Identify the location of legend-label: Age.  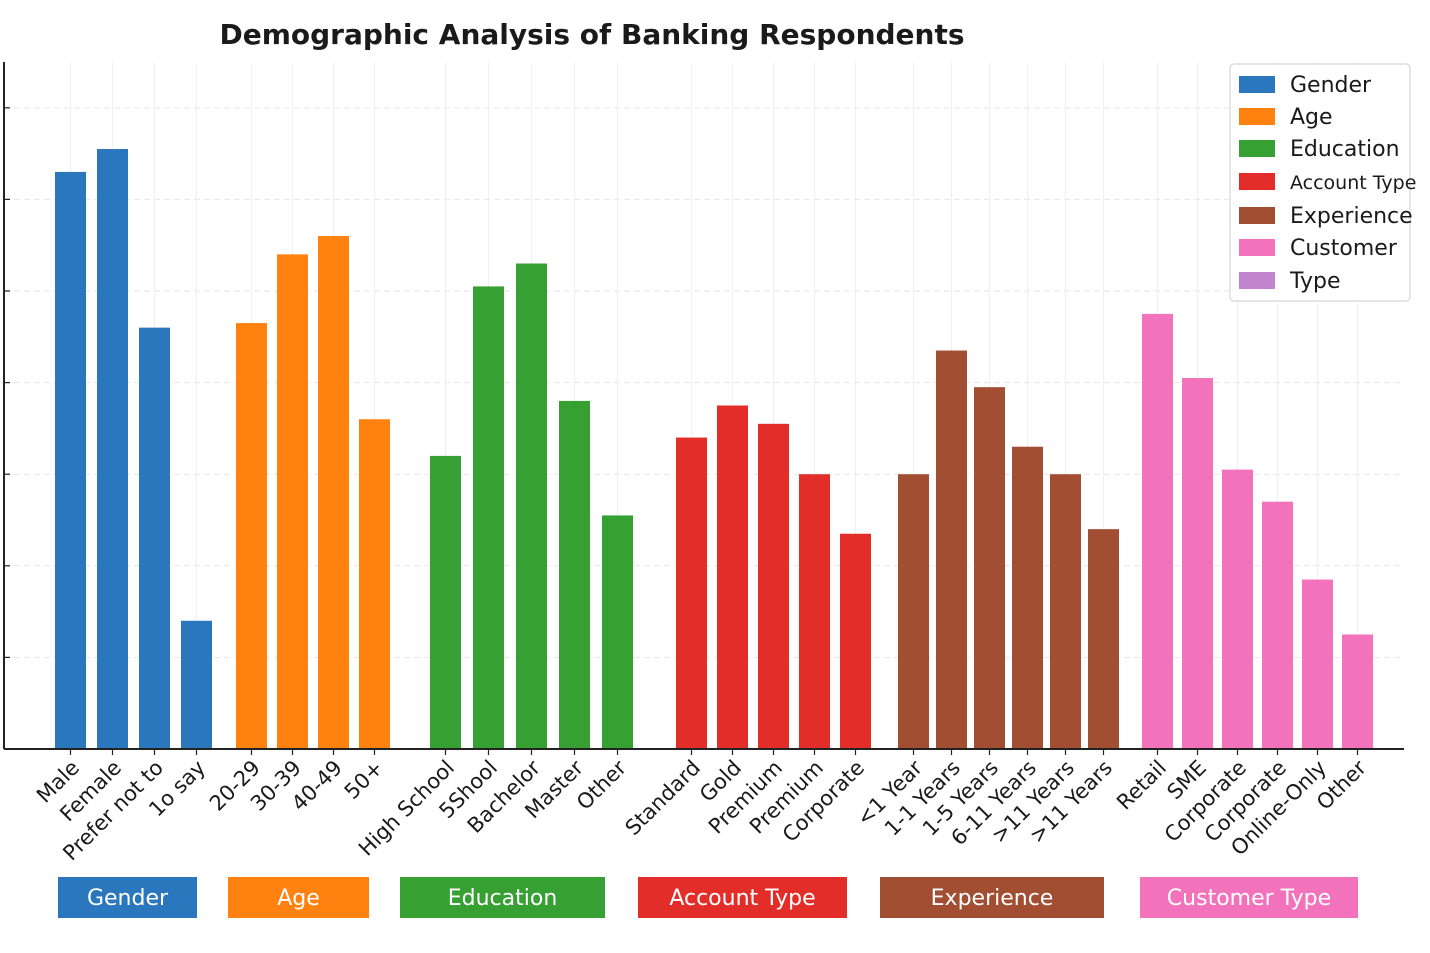
(1311, 117).